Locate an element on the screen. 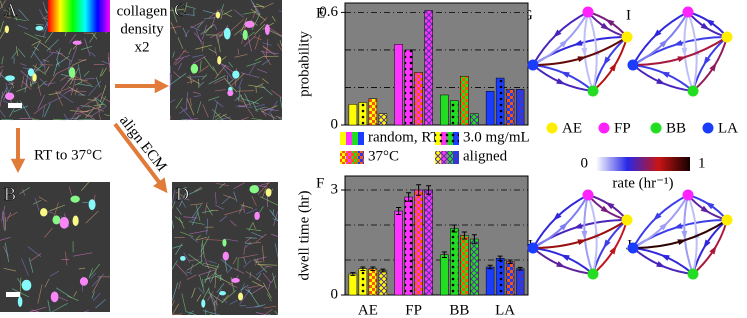  panel-letter: B is located at coordinates (10, 194).